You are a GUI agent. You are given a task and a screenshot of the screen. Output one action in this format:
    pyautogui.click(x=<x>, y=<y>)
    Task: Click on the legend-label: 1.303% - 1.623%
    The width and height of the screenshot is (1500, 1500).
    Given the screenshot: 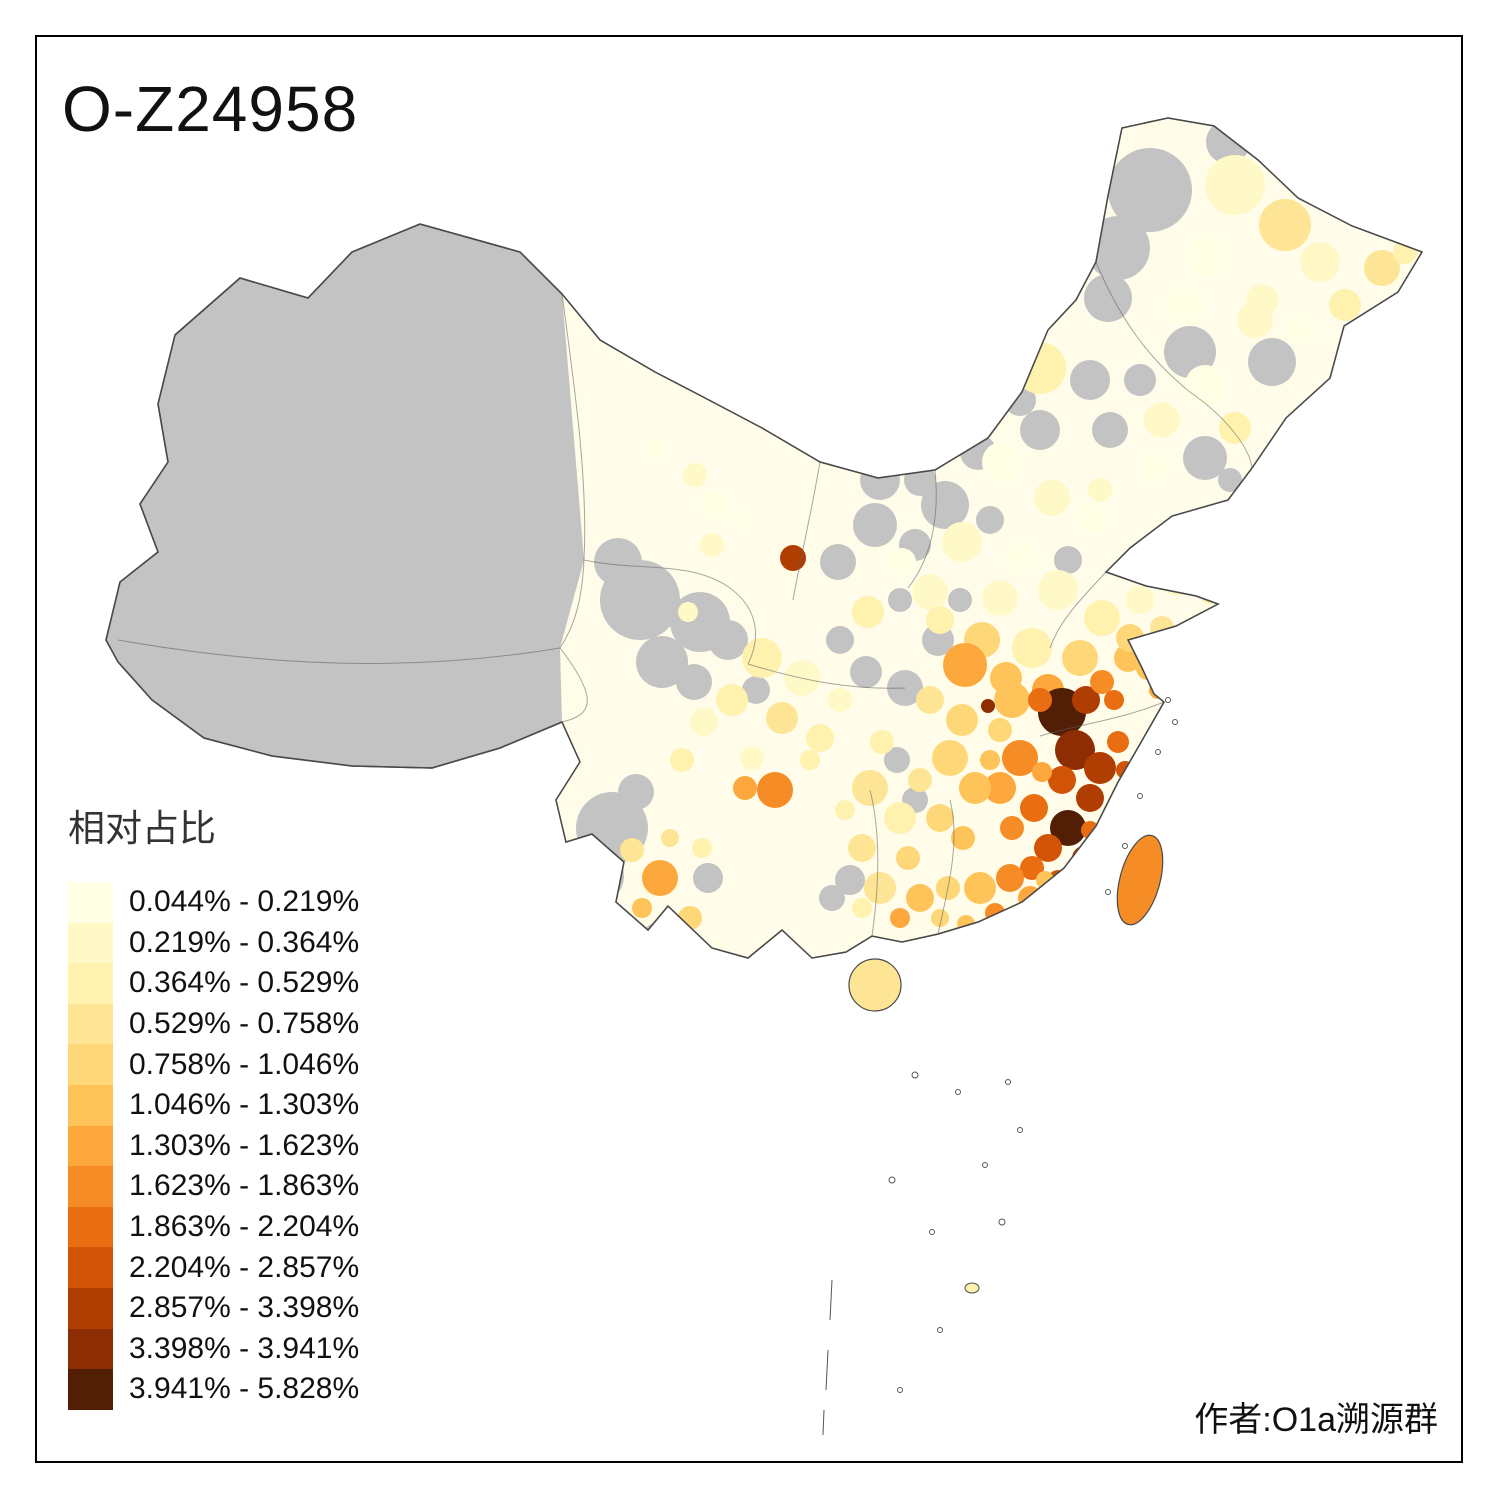 What is the action you would take?
    pyautogui.click(x=244, y=1145)
    